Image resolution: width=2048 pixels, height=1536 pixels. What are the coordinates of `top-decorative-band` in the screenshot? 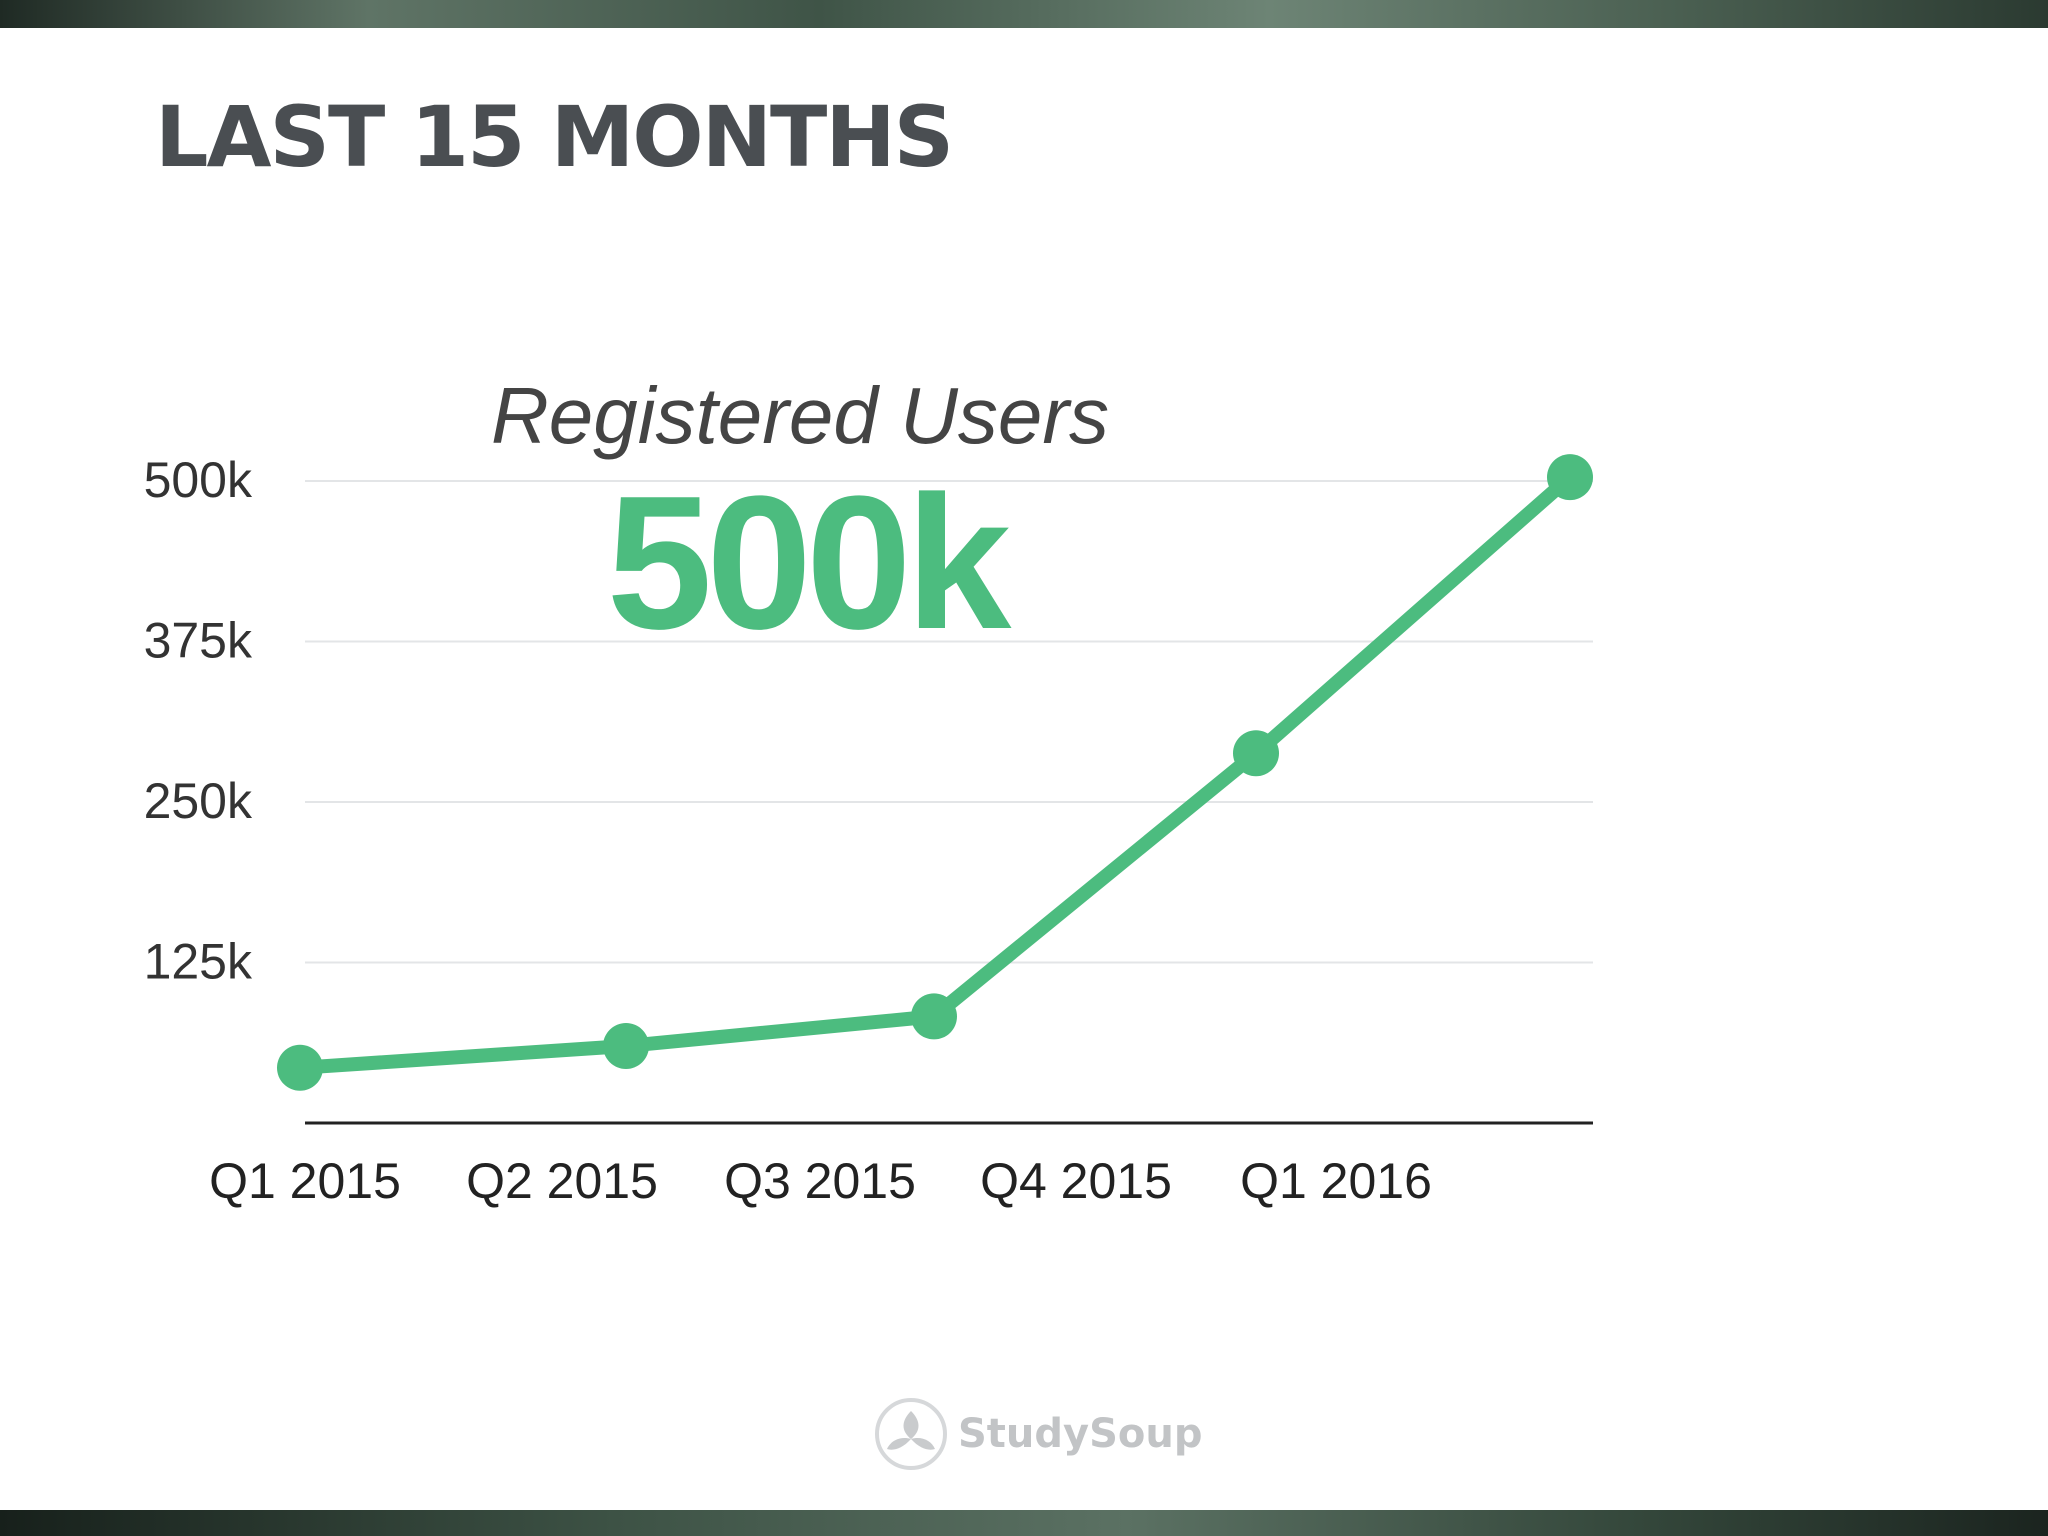 It's located at (1024, 14).